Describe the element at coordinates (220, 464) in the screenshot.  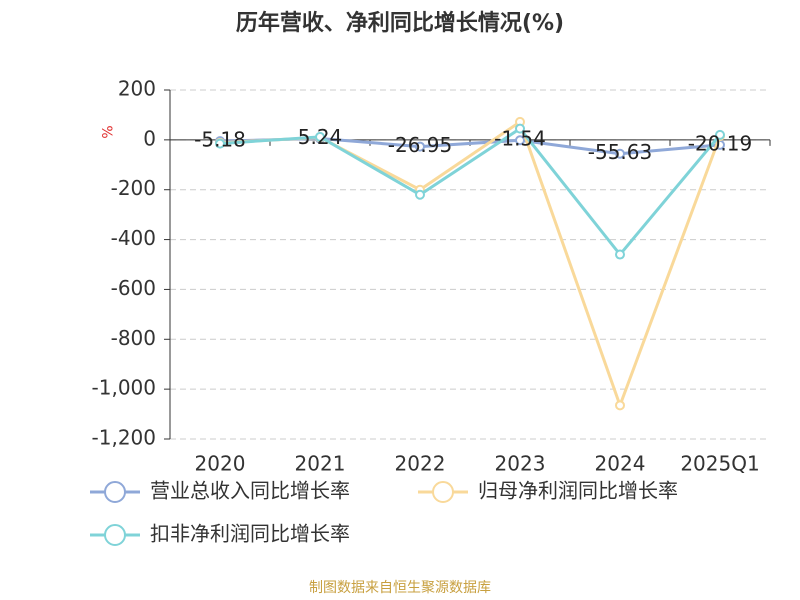
I see `x-tick-label: 2020` at that location.